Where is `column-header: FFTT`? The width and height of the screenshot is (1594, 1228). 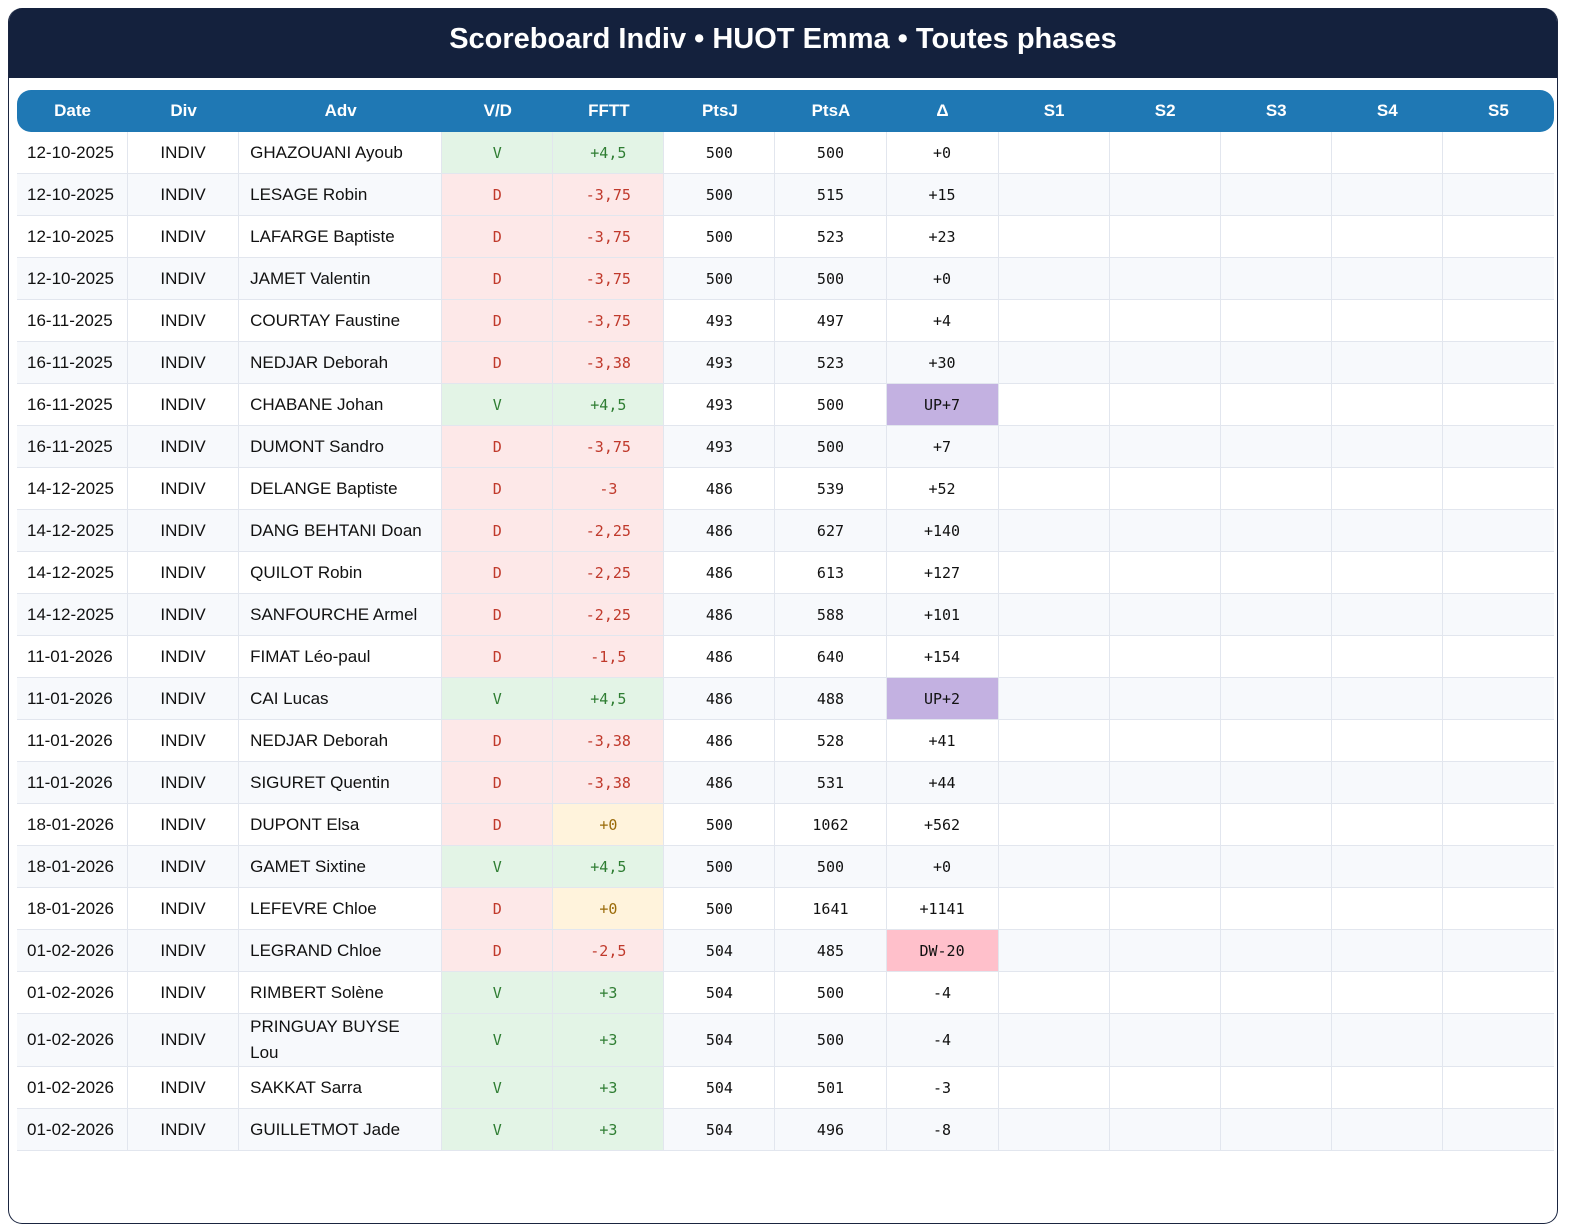 column-header: FFTT is located at coordinates (609, 111).